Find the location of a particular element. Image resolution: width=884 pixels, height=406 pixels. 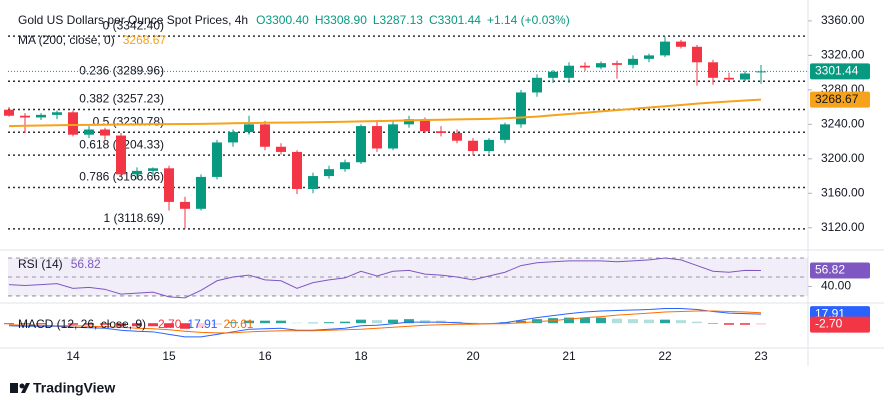

last-price: 3301.44 is located at coordinates (837, 71).